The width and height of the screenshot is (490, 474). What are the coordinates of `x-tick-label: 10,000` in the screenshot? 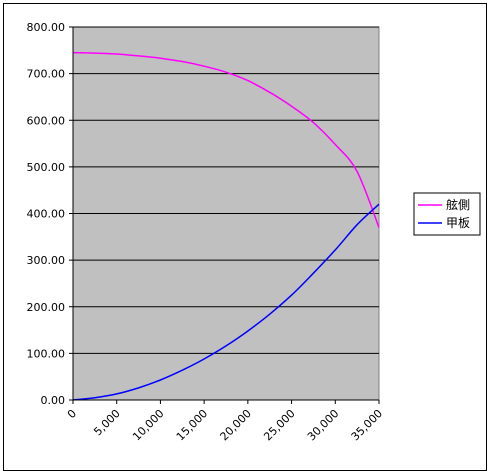 It's located at (148, 425).